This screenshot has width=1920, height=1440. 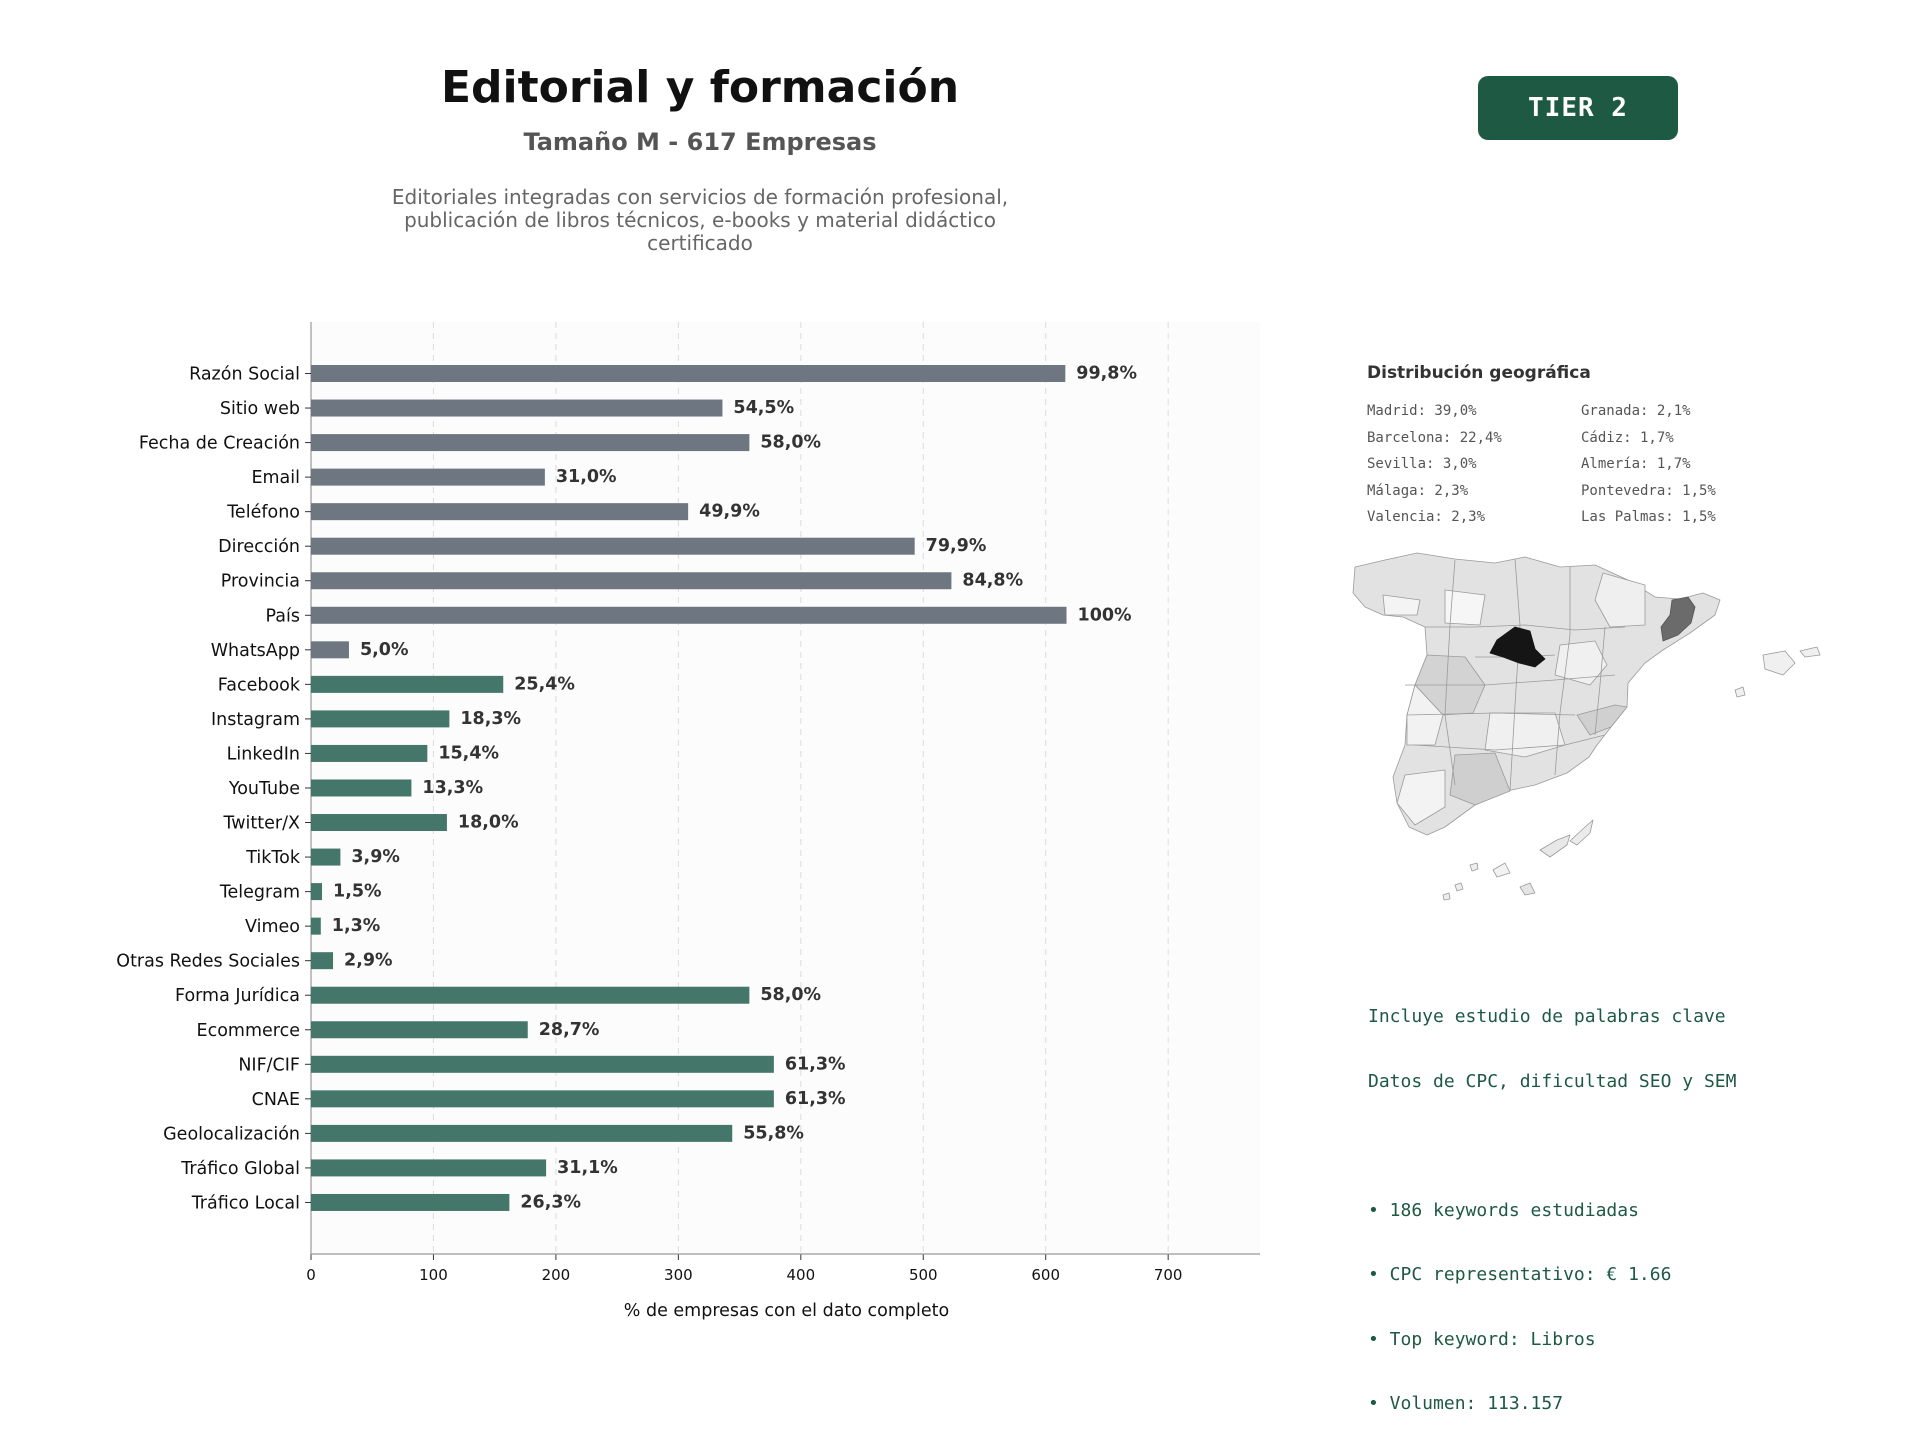 What do you see at coordinates (240, 1169) in the screenshot?
I see `y-tick-label: Tráfico Global` at bounding box center [240, 1169].